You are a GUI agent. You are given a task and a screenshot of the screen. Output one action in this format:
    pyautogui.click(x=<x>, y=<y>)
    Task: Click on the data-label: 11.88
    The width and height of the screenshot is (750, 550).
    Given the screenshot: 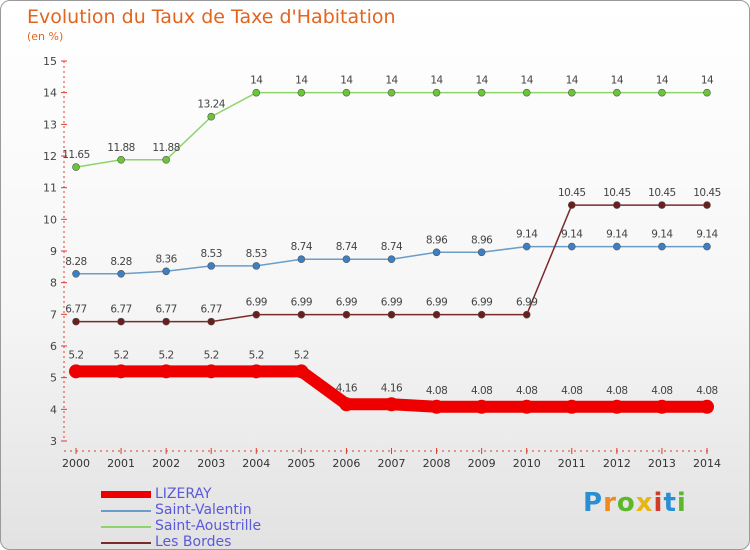 What is the action you would take?
    pyautogui.click(x=166, y=148)
    